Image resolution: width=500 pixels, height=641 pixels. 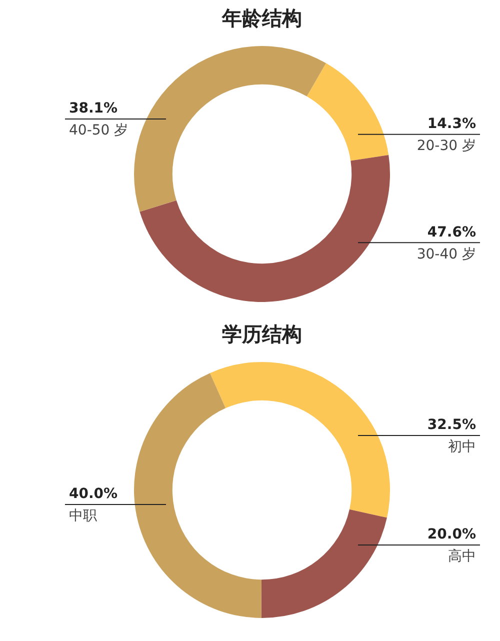 I want to click on slice-label: 20-30 岁, so click(x=446, y=146).